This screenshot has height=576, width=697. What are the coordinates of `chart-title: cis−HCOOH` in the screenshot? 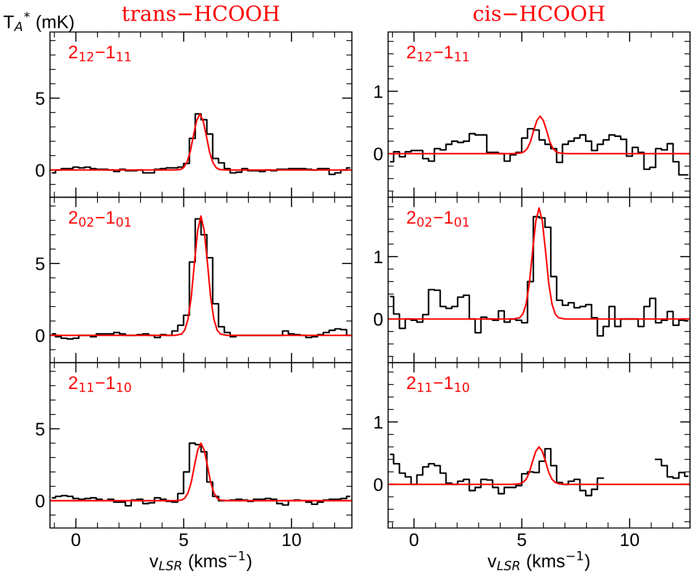 It's located at (539, 13).